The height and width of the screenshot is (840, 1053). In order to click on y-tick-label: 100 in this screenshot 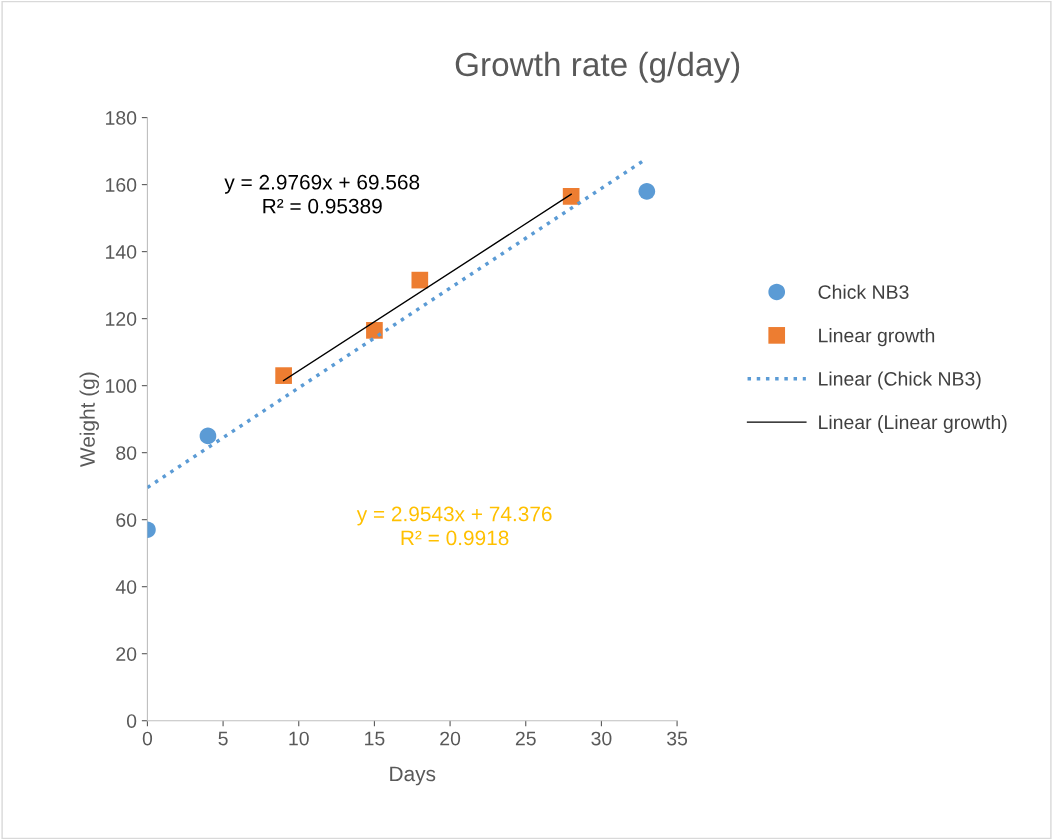, I will do `click(121, 386)`.